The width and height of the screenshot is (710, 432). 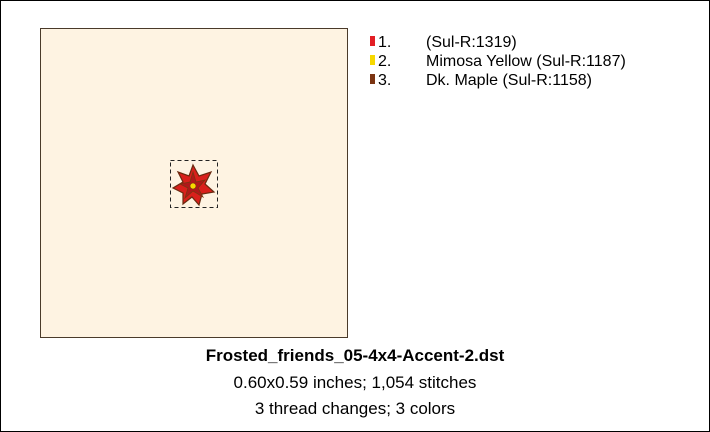 What do you see at coordinates (526, 61) in the screenshot?
I see `thread-name: Mimosa Yellow (Sul-R:1187)` at bounding box center [526, 61].